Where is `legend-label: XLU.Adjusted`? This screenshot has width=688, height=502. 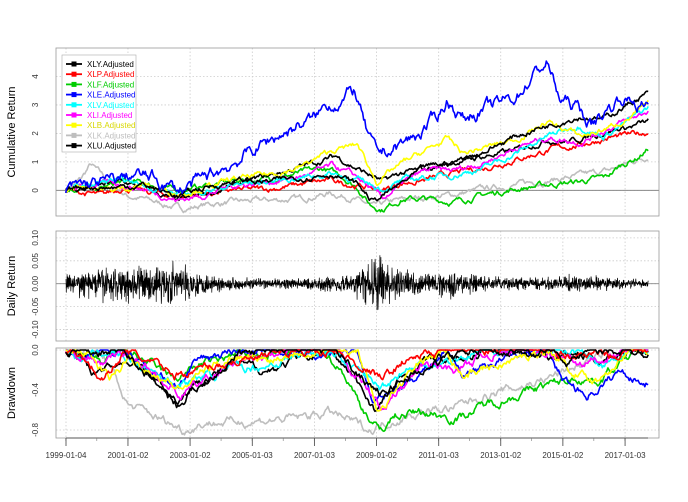 legend-label: XLU.Adjusted is located at coordinates (111, 146).